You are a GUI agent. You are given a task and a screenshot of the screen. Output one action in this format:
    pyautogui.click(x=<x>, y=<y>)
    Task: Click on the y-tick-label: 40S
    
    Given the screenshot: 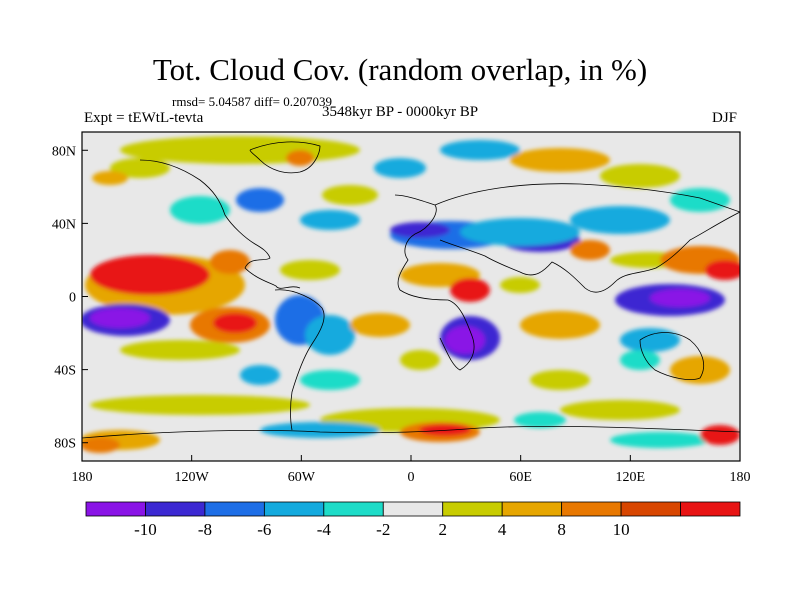 What is the action you would take?
    pyautogui.click(x=65, y=371)
    